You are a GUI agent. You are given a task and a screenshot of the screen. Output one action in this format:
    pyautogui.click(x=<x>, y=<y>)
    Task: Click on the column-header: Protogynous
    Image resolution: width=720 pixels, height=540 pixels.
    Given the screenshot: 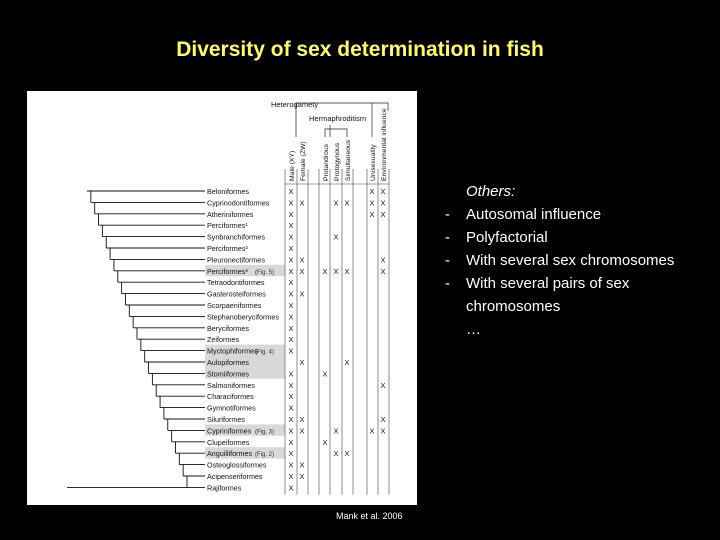 What is the action you would take?
    pyautogui.click(x=337, y=161)
    